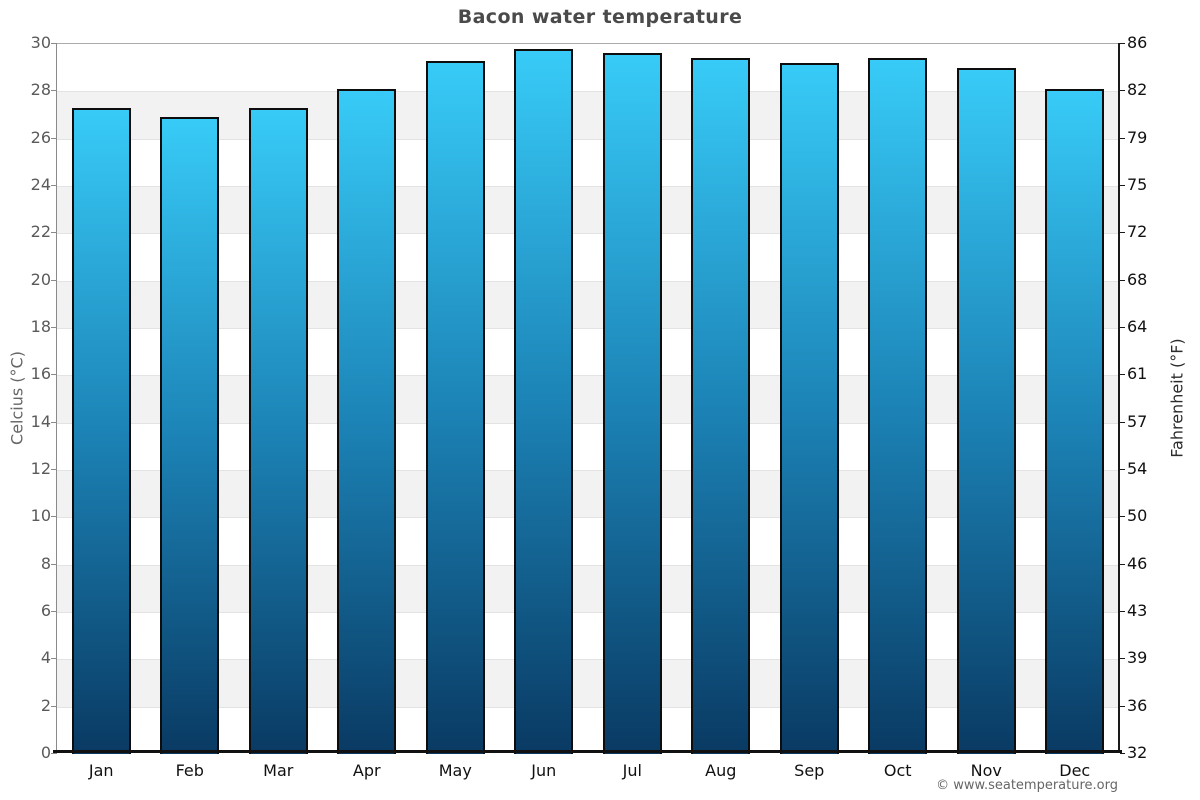 The height and width of the screenshot is (800, 1200). Describe the element at coordinates (1137, 279) in the screenshot. I see `y-tick-fahrenheit-68: 68` at that location.